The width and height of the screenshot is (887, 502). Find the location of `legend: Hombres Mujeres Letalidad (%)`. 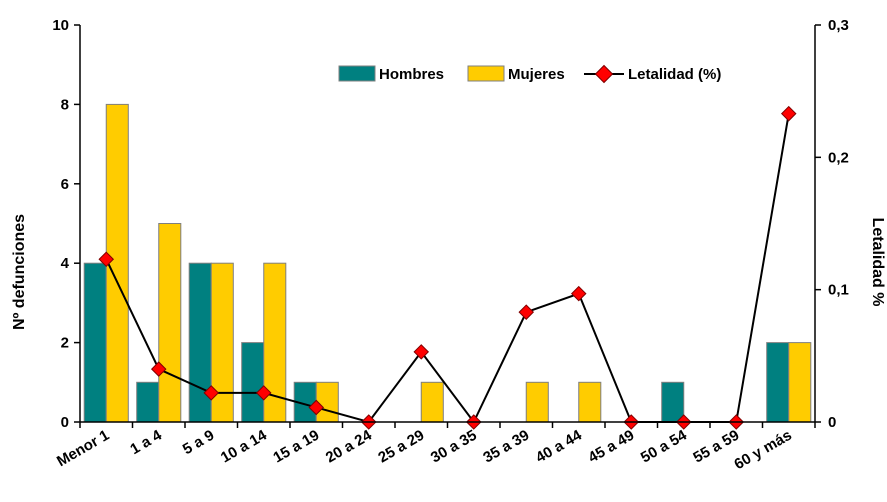

legend: Hombres Mujeres Letalidad (%) is located at coordinates (529, 74).